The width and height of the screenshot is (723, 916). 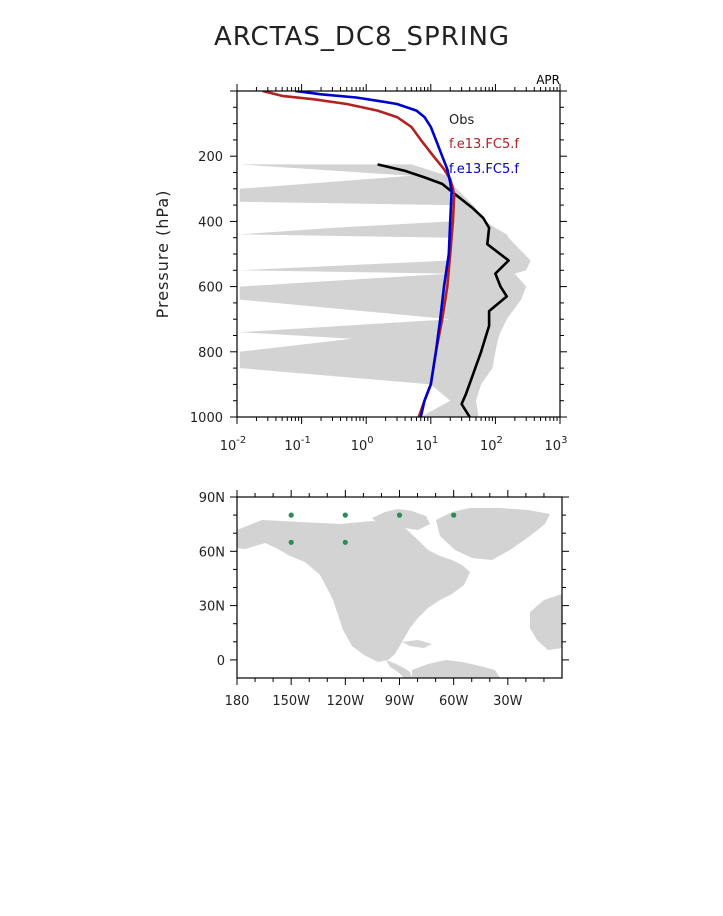 I want to click on lat-tick-label: 60N, so click(x=212, y=552).